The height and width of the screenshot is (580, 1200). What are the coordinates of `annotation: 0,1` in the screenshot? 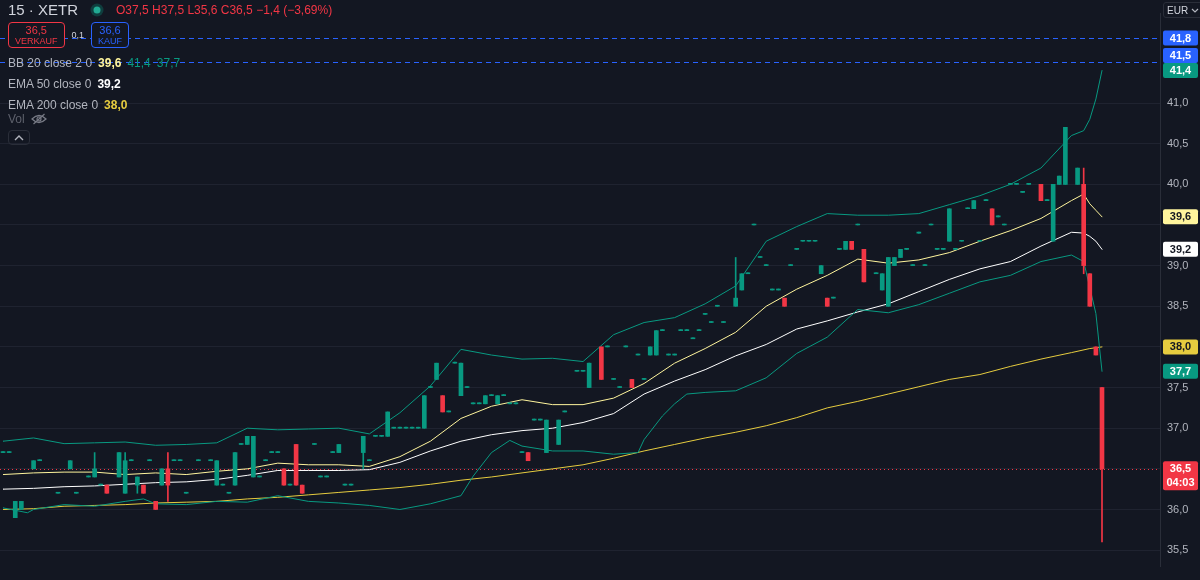 It's located at (78, 35).